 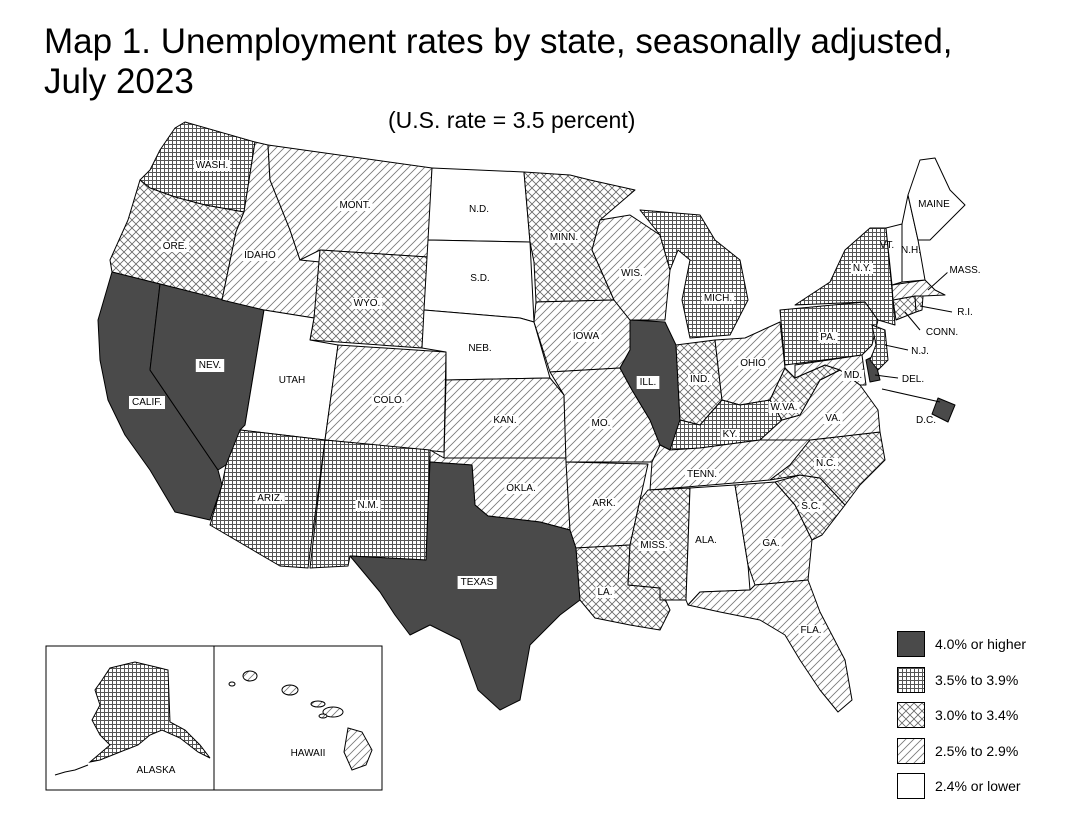 What do you see at coordinates (308, 753) in the screenshot?
I see `label-hawaii: HAWAII` at bounding box center [308, 753].